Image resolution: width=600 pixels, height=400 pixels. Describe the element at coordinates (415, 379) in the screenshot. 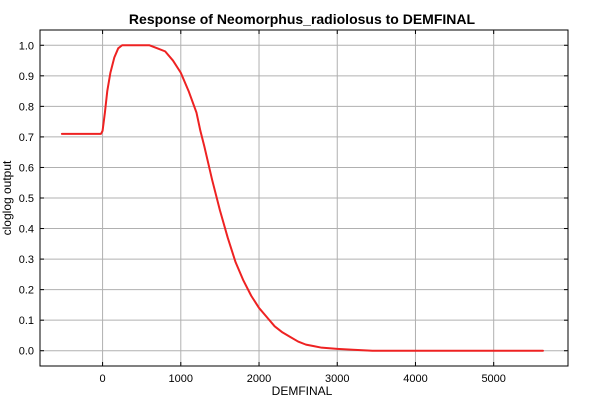

I see `x-tick-label: 4000` at that location.